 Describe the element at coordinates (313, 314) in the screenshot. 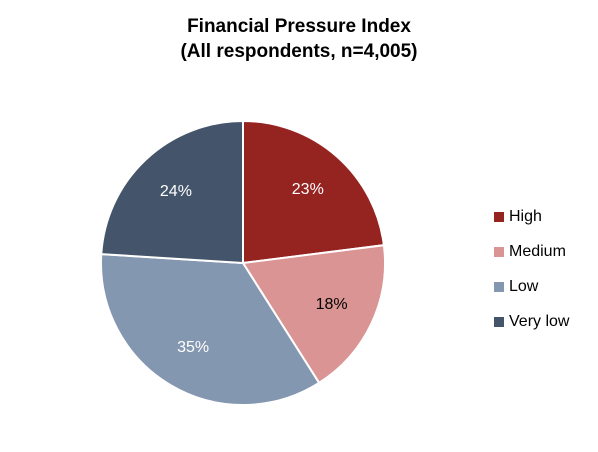

I see `pie-slice-medium` at that location.